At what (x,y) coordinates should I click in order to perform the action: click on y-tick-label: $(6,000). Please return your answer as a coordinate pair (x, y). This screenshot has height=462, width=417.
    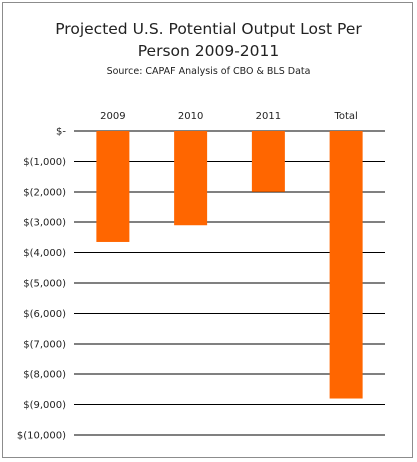
    Looking at the image, I should click on (44, 314).